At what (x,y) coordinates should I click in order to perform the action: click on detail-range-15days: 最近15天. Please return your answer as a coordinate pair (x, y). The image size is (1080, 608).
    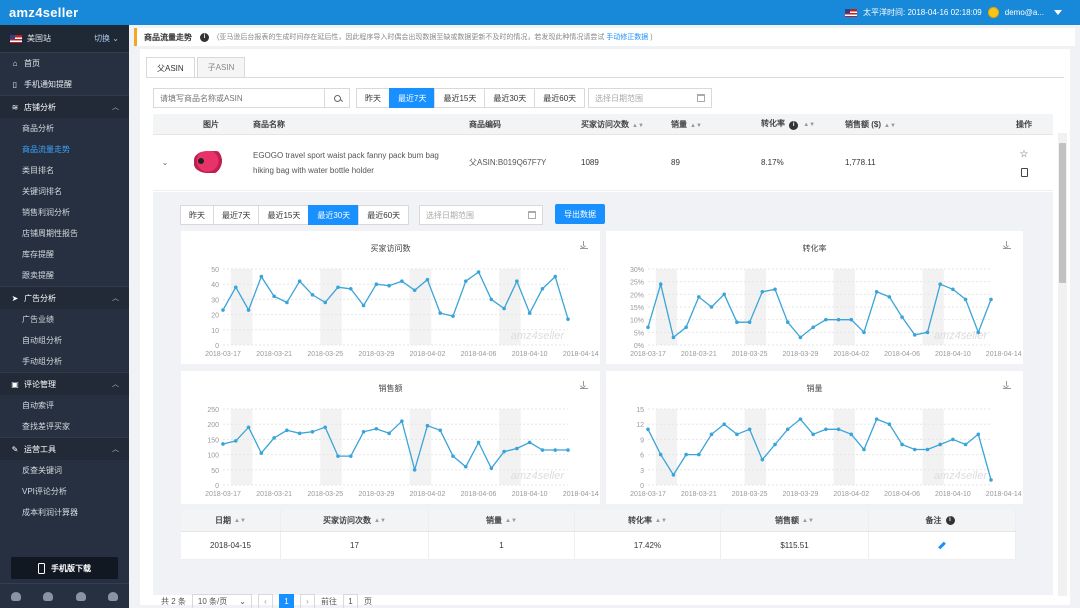
    Looking at the image, I should click on (284, 215).